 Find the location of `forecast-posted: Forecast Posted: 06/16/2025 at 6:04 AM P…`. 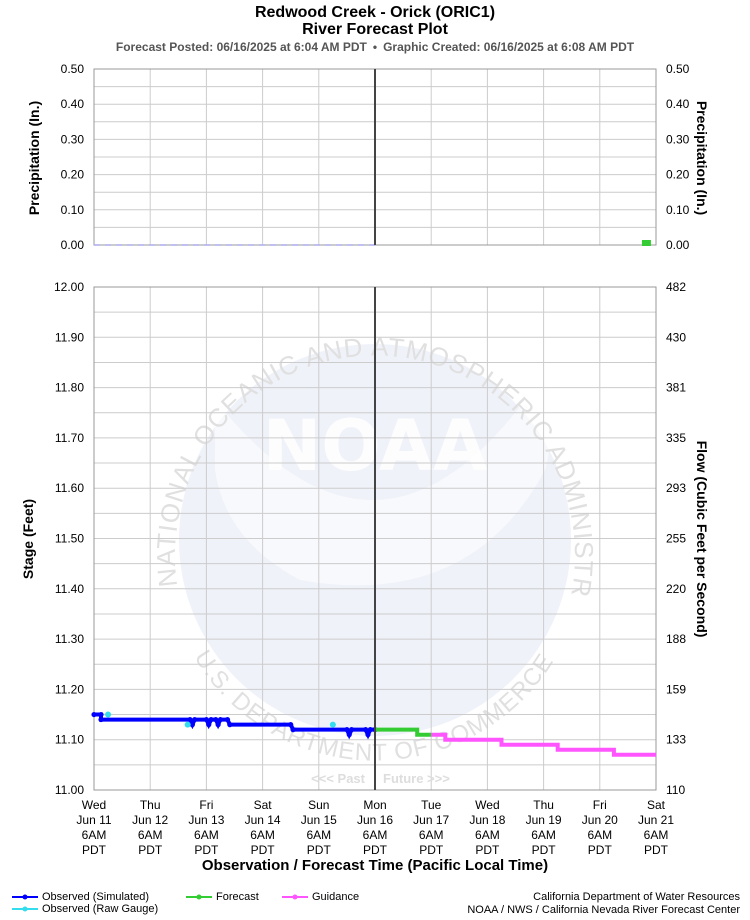

forecast-posted: Forecast Posted: 06/16/2025 at 6:04 AM P… is located at coordinates (241, 47).